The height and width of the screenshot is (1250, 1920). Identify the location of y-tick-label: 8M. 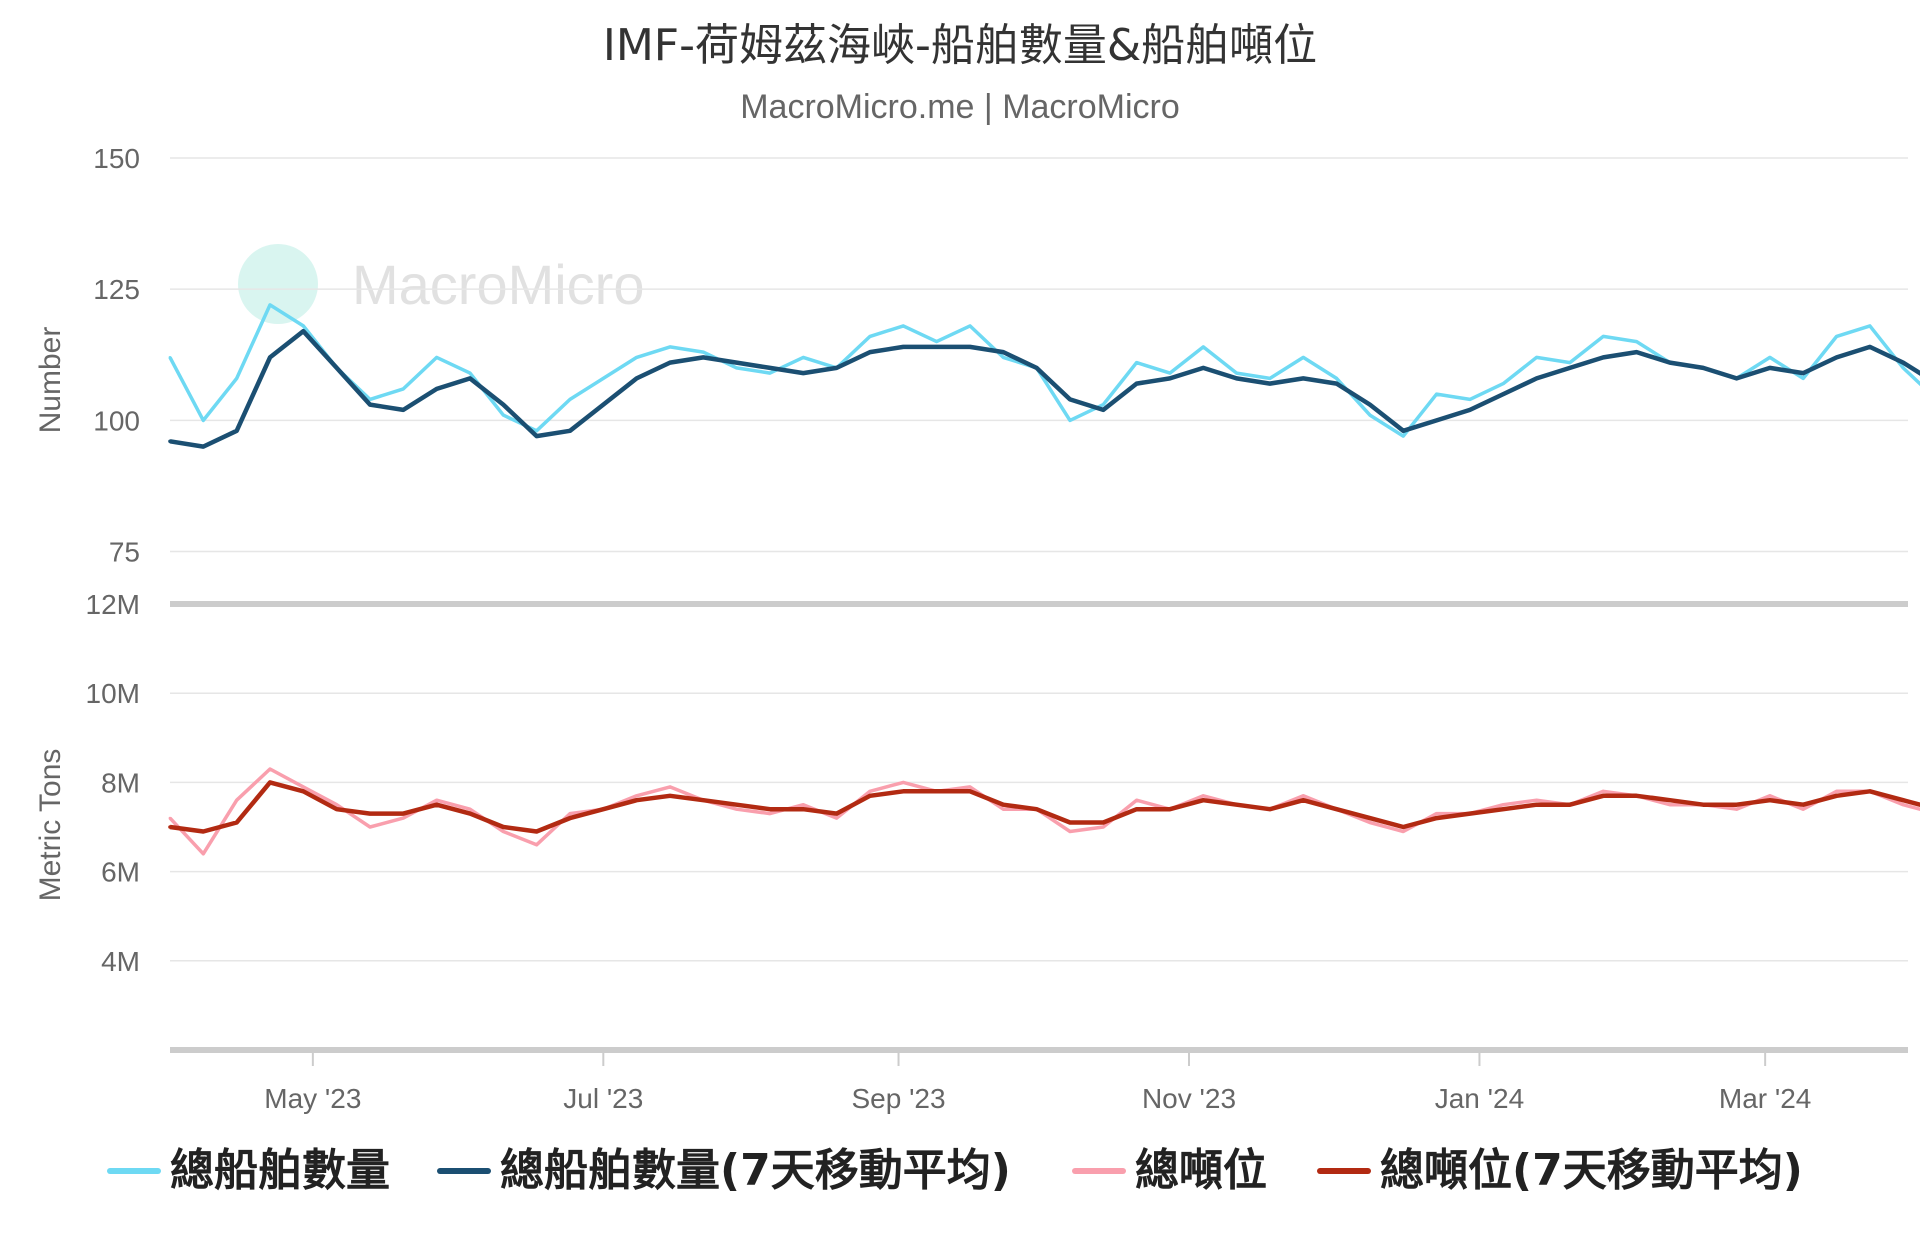
(120, 782).